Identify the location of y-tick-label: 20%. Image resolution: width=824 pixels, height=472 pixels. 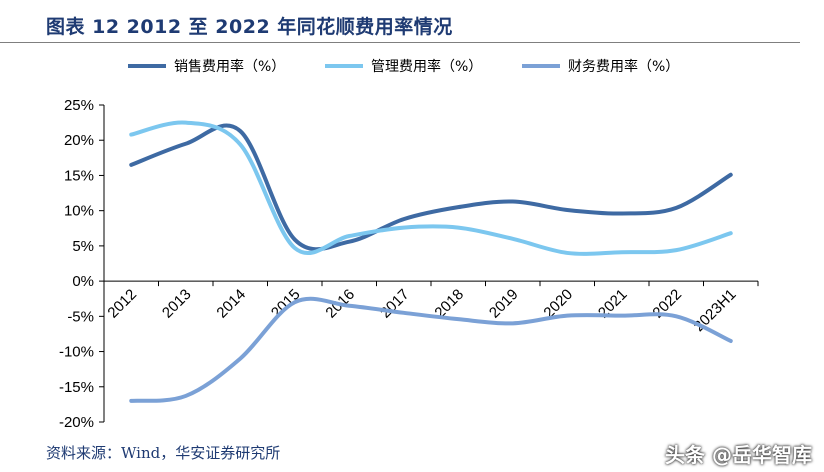
(79, 140).